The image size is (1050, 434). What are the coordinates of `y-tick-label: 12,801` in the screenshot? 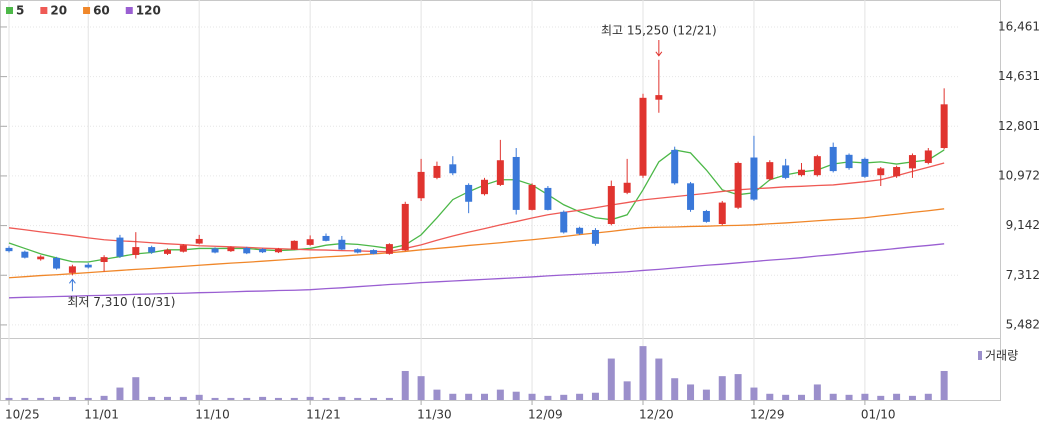 It's located at (1019, 126).